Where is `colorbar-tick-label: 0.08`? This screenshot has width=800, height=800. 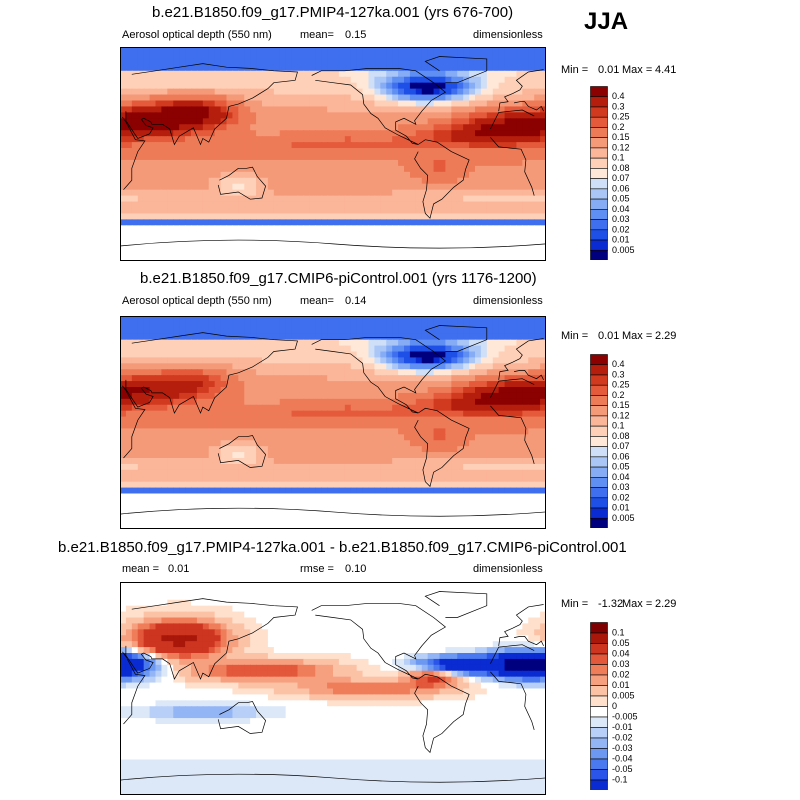
colorbar-tick-label: 0.08 is located at coordinates (621, 168).